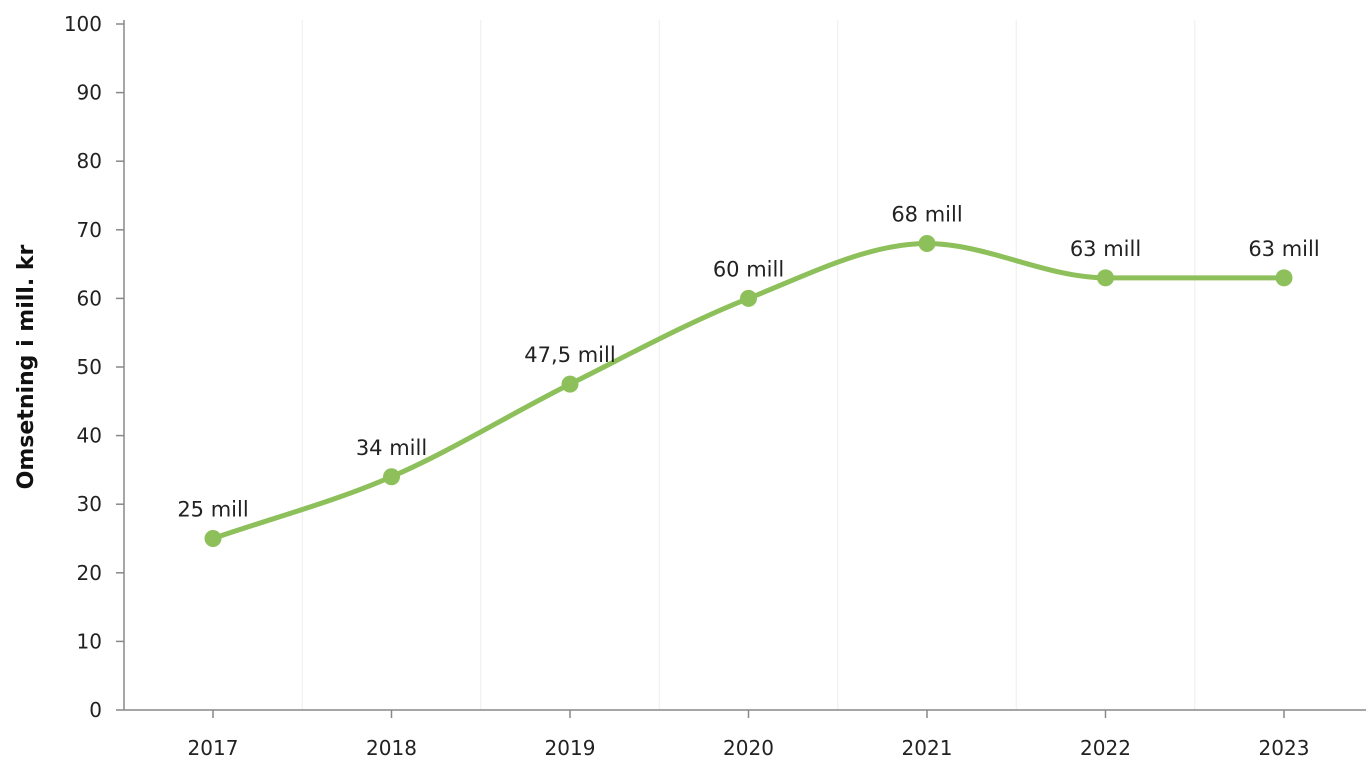 The image size is (1366, 760). Describe the element at coordinates (89, 367) in the screenshot. I see `y-tick-label: 50` at that location.